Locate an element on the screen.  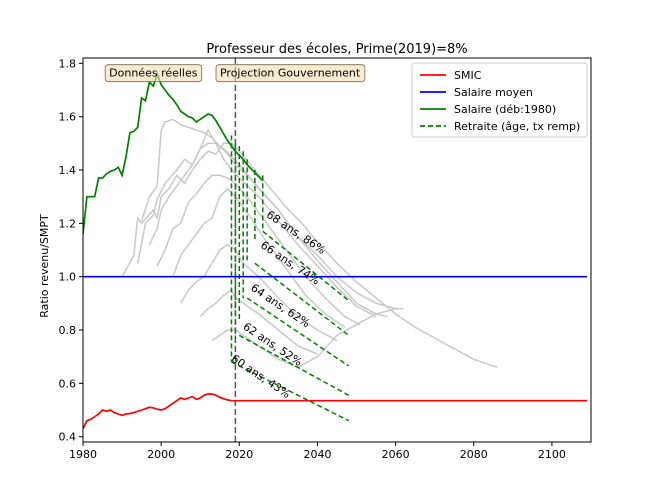
legend-label-3: Retraite (âge, tx remp) is located at coordinates (517, 126).